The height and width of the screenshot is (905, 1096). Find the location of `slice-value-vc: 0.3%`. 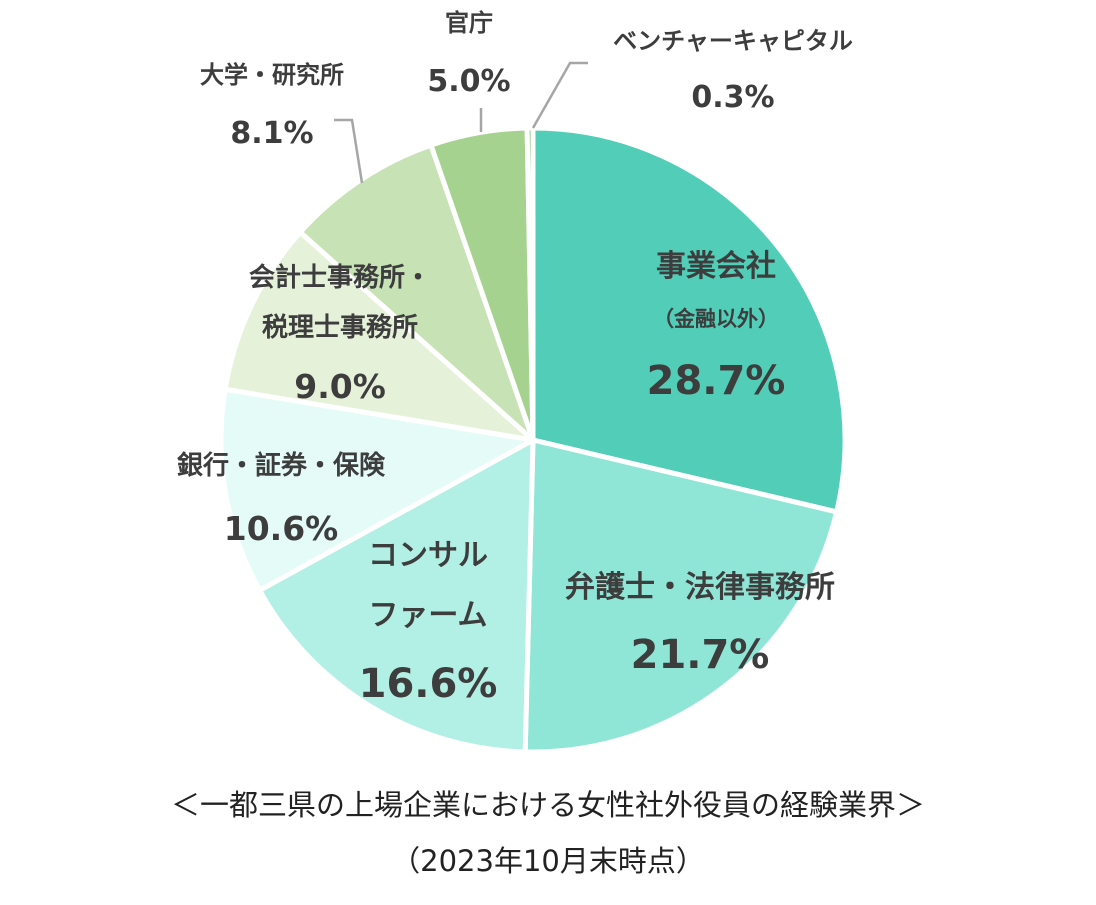

slice-value-vc: 0.3% is located at coordinates (732, 97).